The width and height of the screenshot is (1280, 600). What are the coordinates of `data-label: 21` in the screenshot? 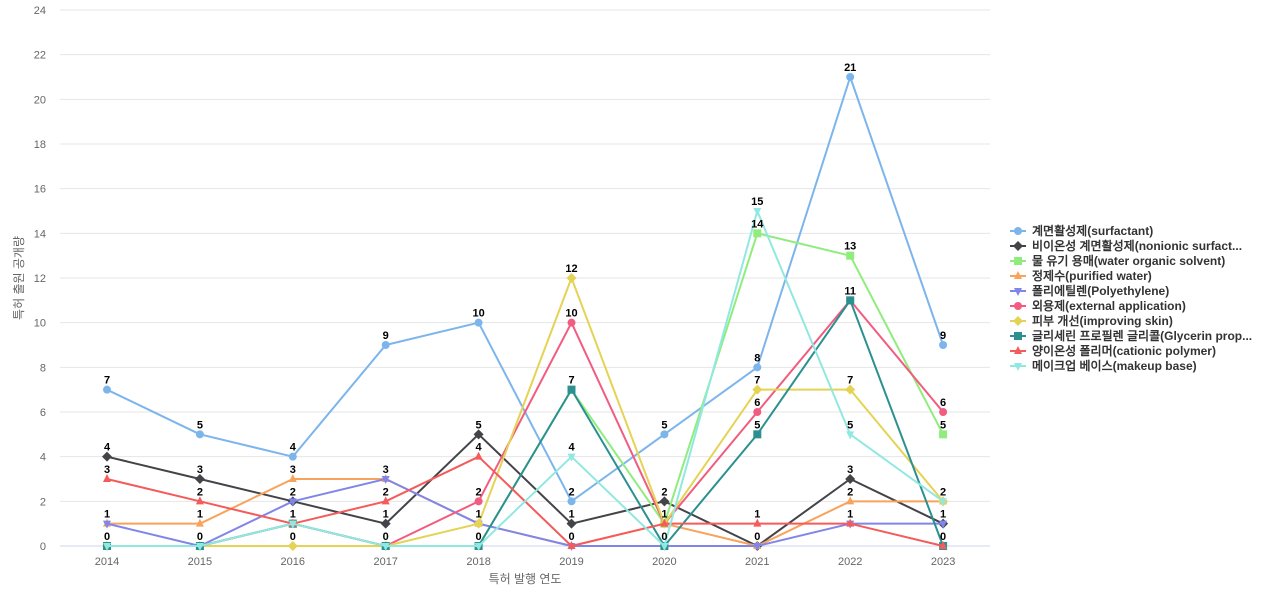 It's located at (850, 68).